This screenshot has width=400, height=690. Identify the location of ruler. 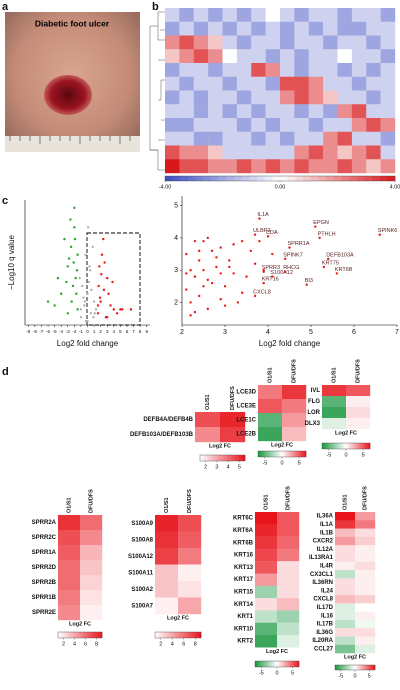
(72, 144).